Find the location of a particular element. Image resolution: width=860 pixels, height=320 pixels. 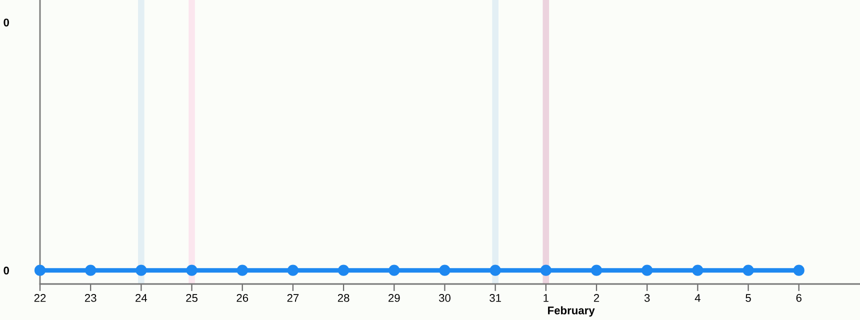

x-tick-label: 3 is located at coordinates (647, 298).